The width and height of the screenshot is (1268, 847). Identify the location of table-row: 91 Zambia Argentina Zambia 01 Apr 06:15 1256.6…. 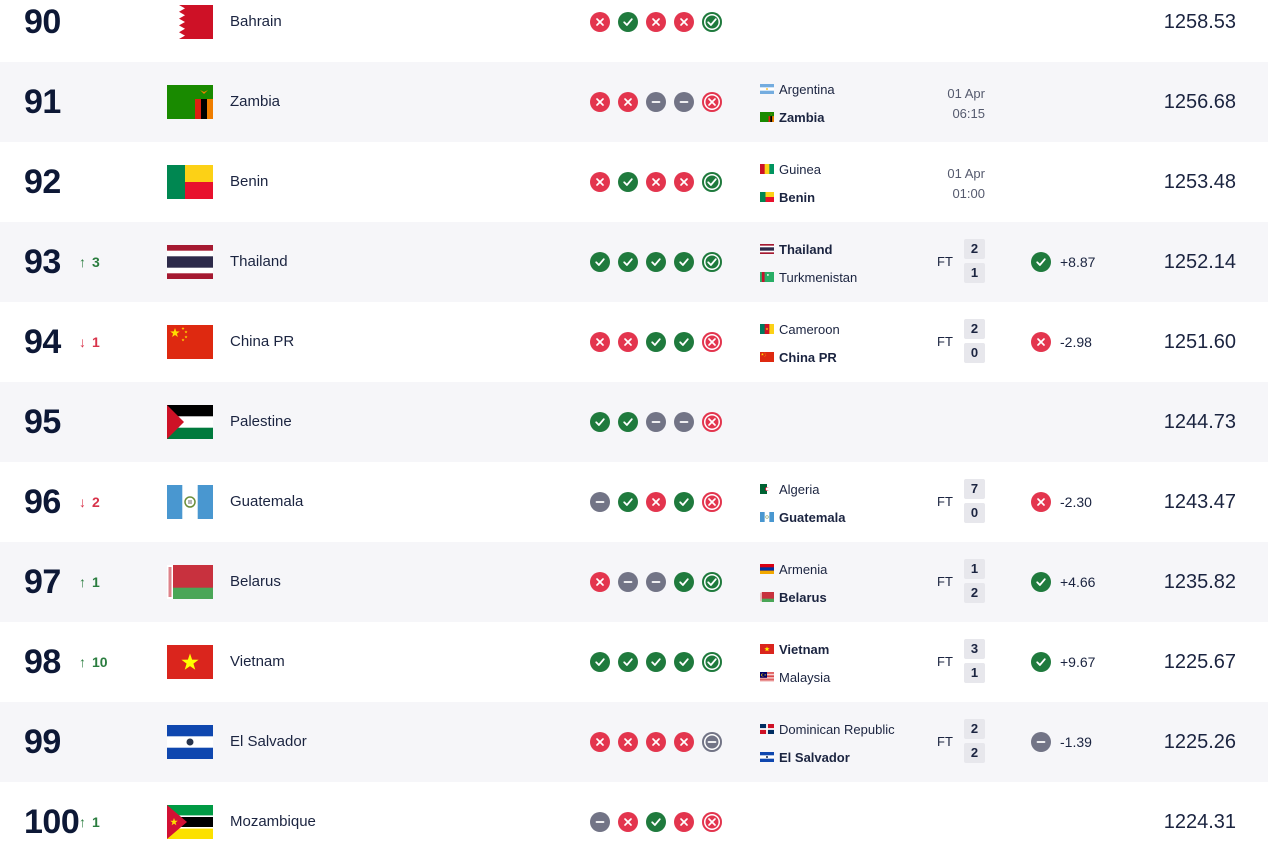
(634, 102).